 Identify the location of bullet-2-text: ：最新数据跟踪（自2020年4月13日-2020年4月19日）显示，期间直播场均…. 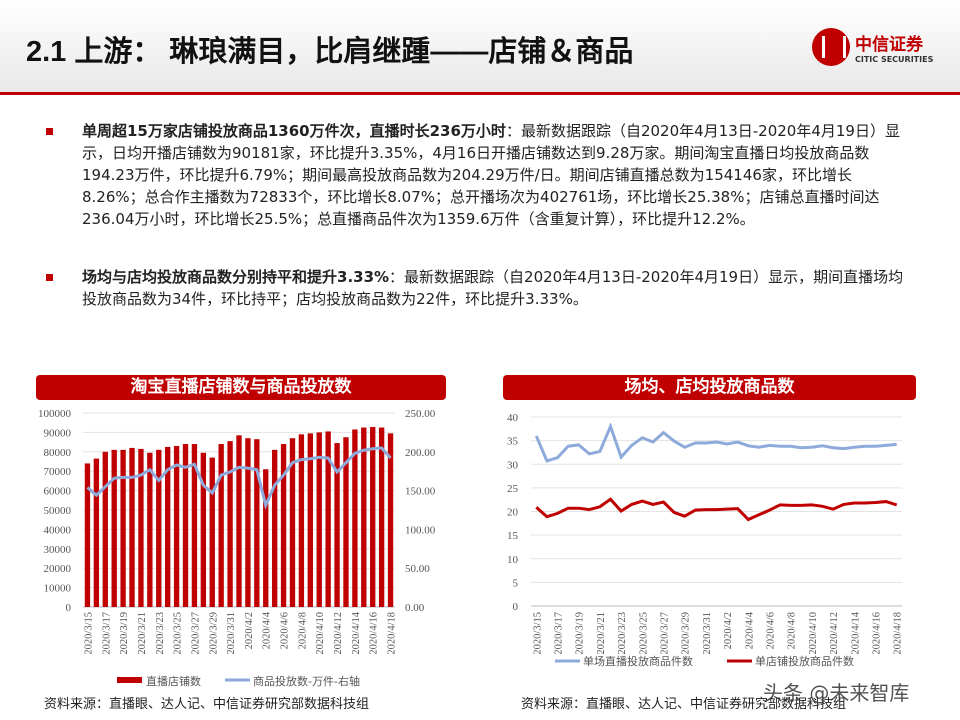
(493, 288).